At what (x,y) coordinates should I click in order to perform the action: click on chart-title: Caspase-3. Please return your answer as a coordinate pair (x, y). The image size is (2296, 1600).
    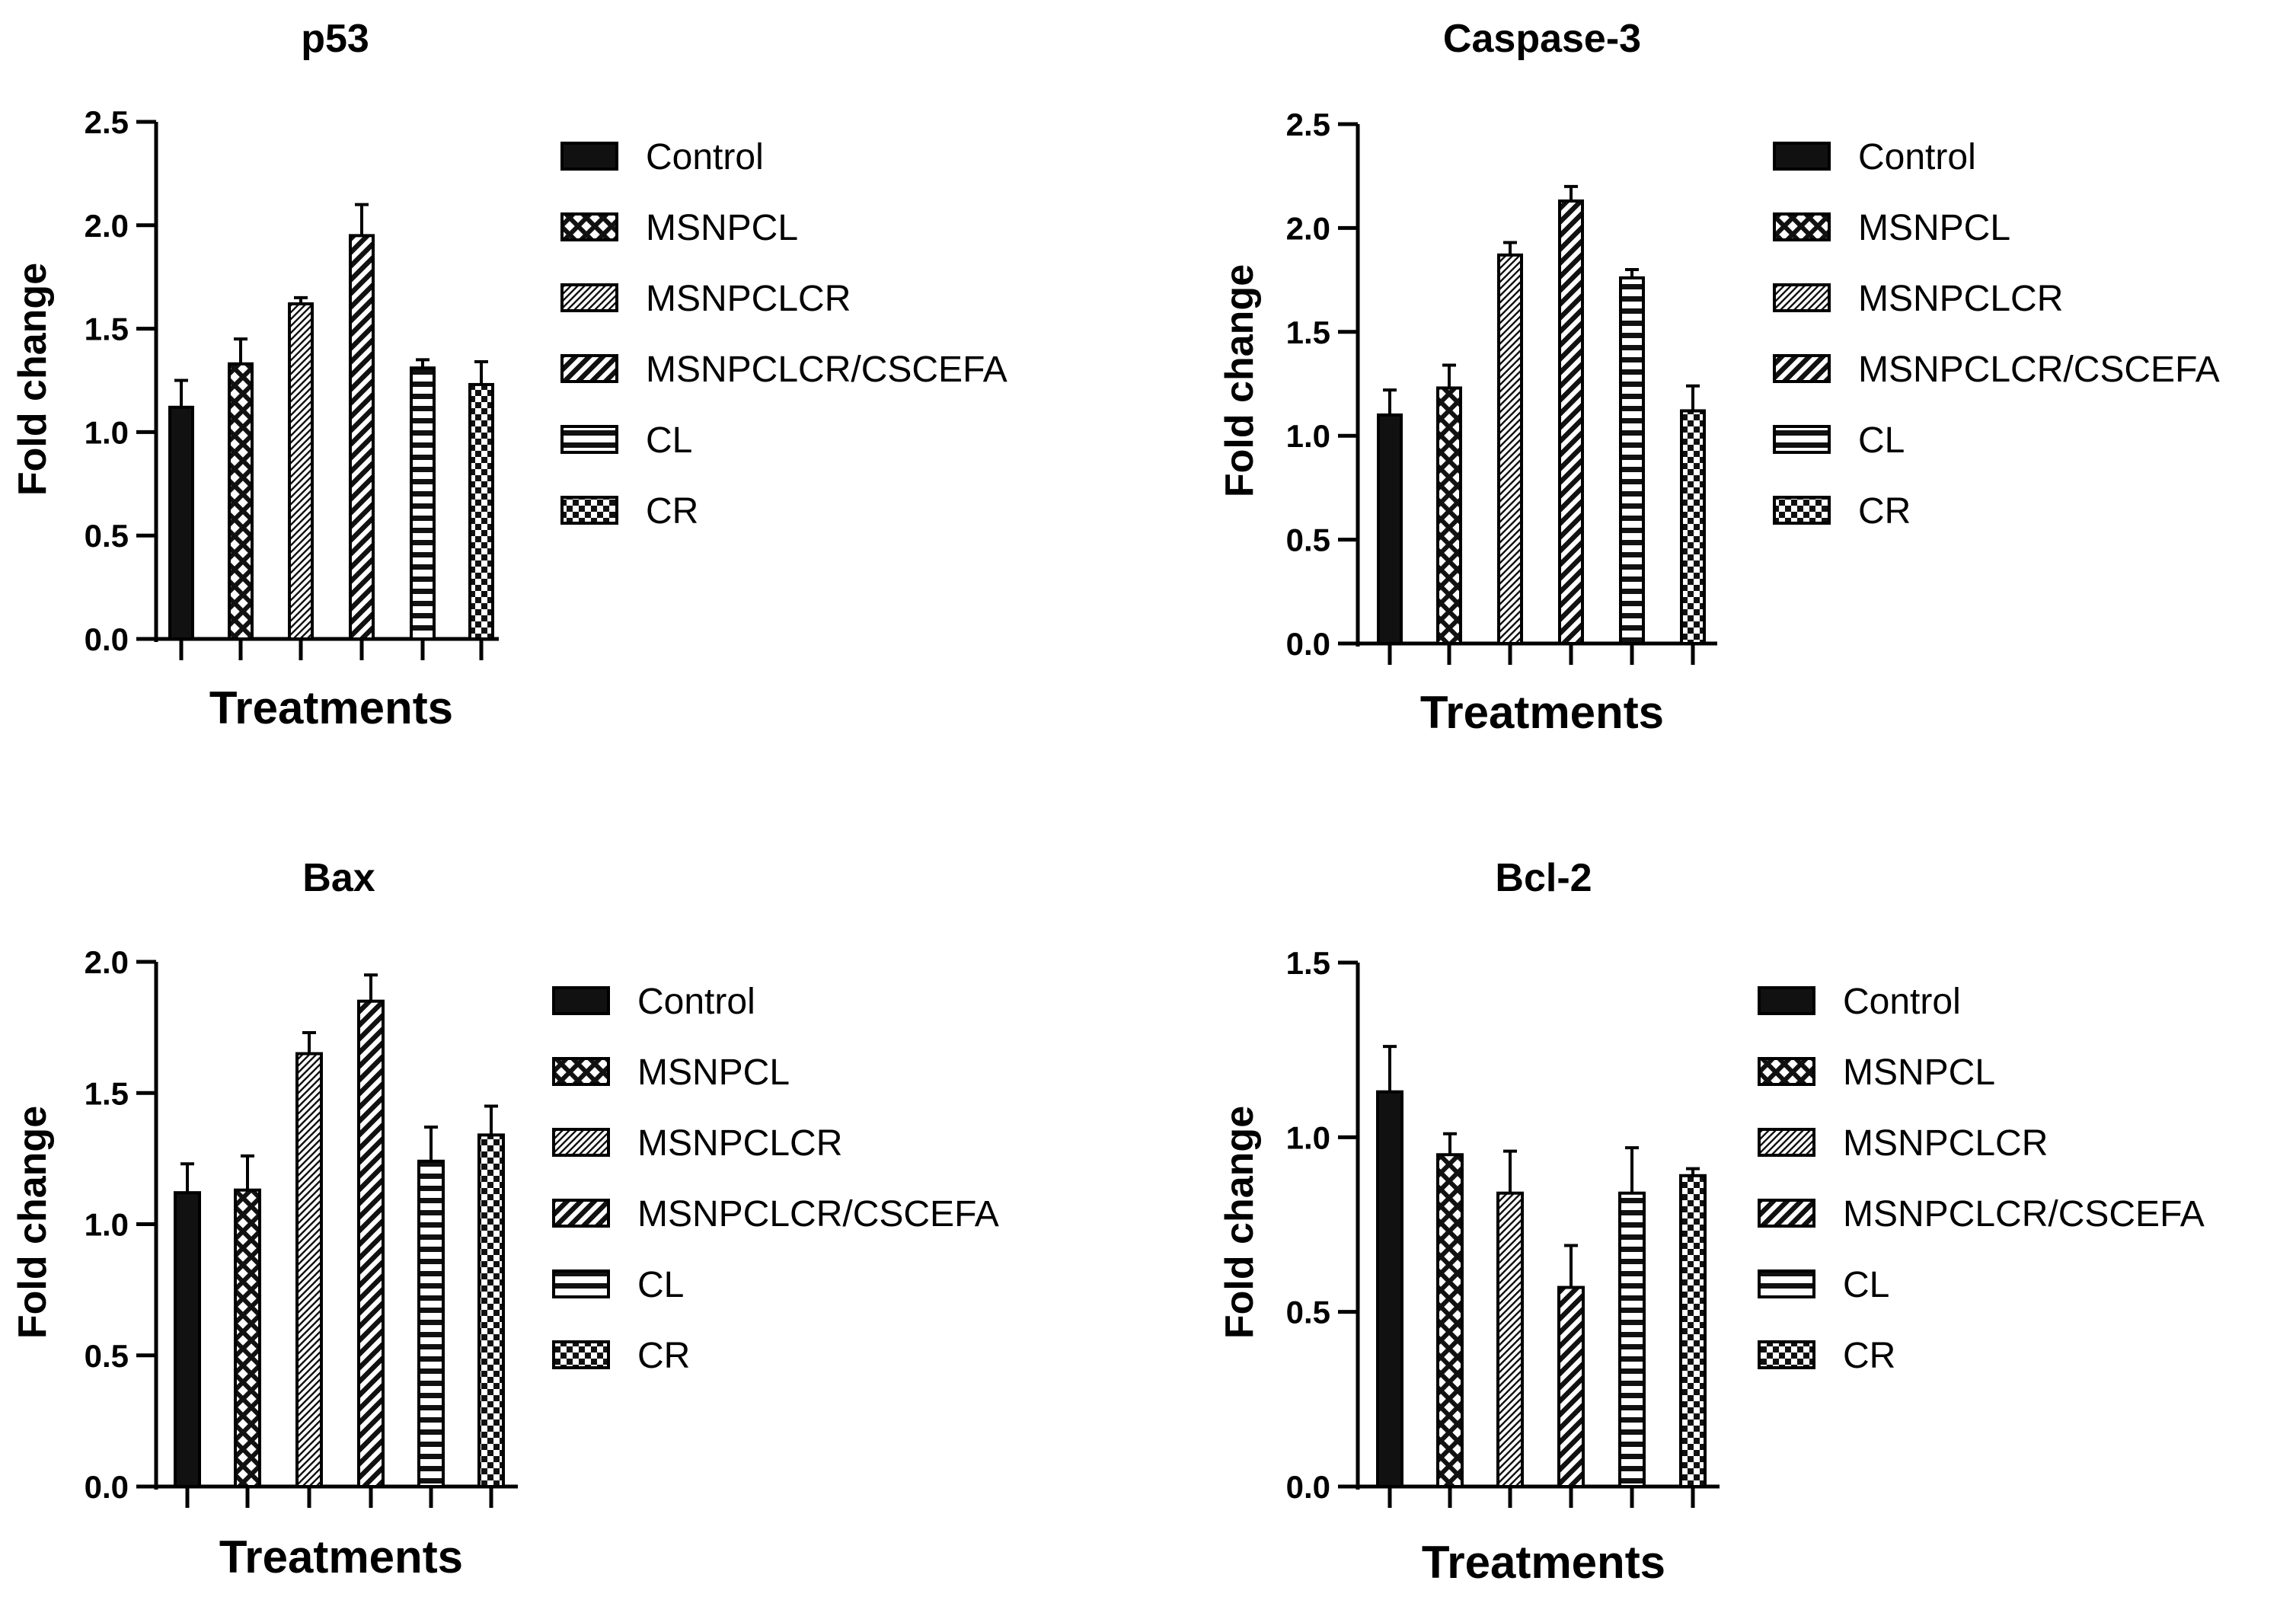
    Looking at the image, I should click on (1542, 39).